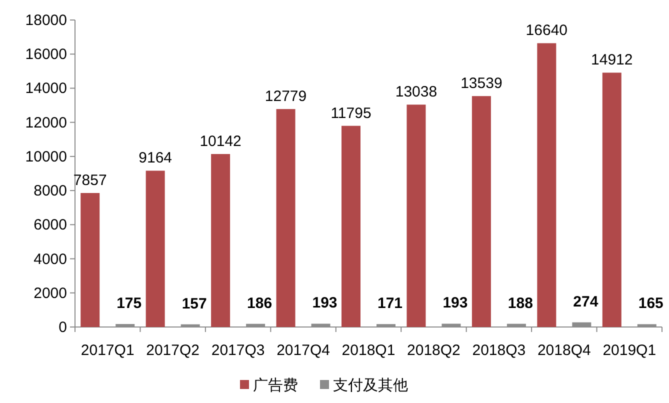 The width and height of the screenshot is (669, 403). I want to click on y-tick-label: 14000, so click(46, 89).